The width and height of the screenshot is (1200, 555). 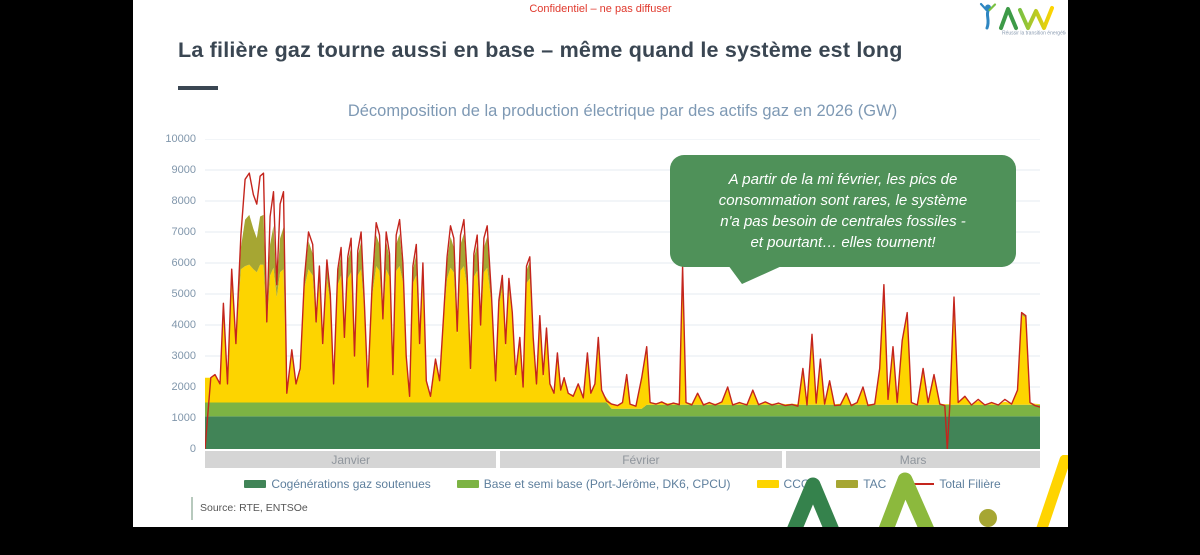 I want to click on y-tick-label: 0, so click(x=192, y=449).